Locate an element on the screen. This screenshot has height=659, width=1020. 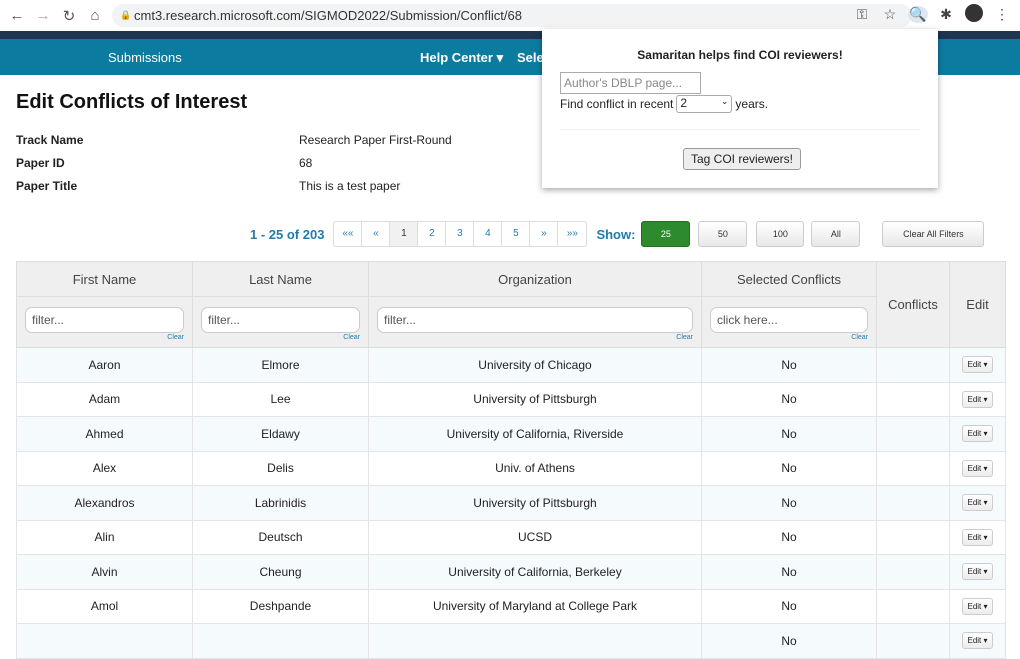
page-link: » is located at coordinates (544, 234).